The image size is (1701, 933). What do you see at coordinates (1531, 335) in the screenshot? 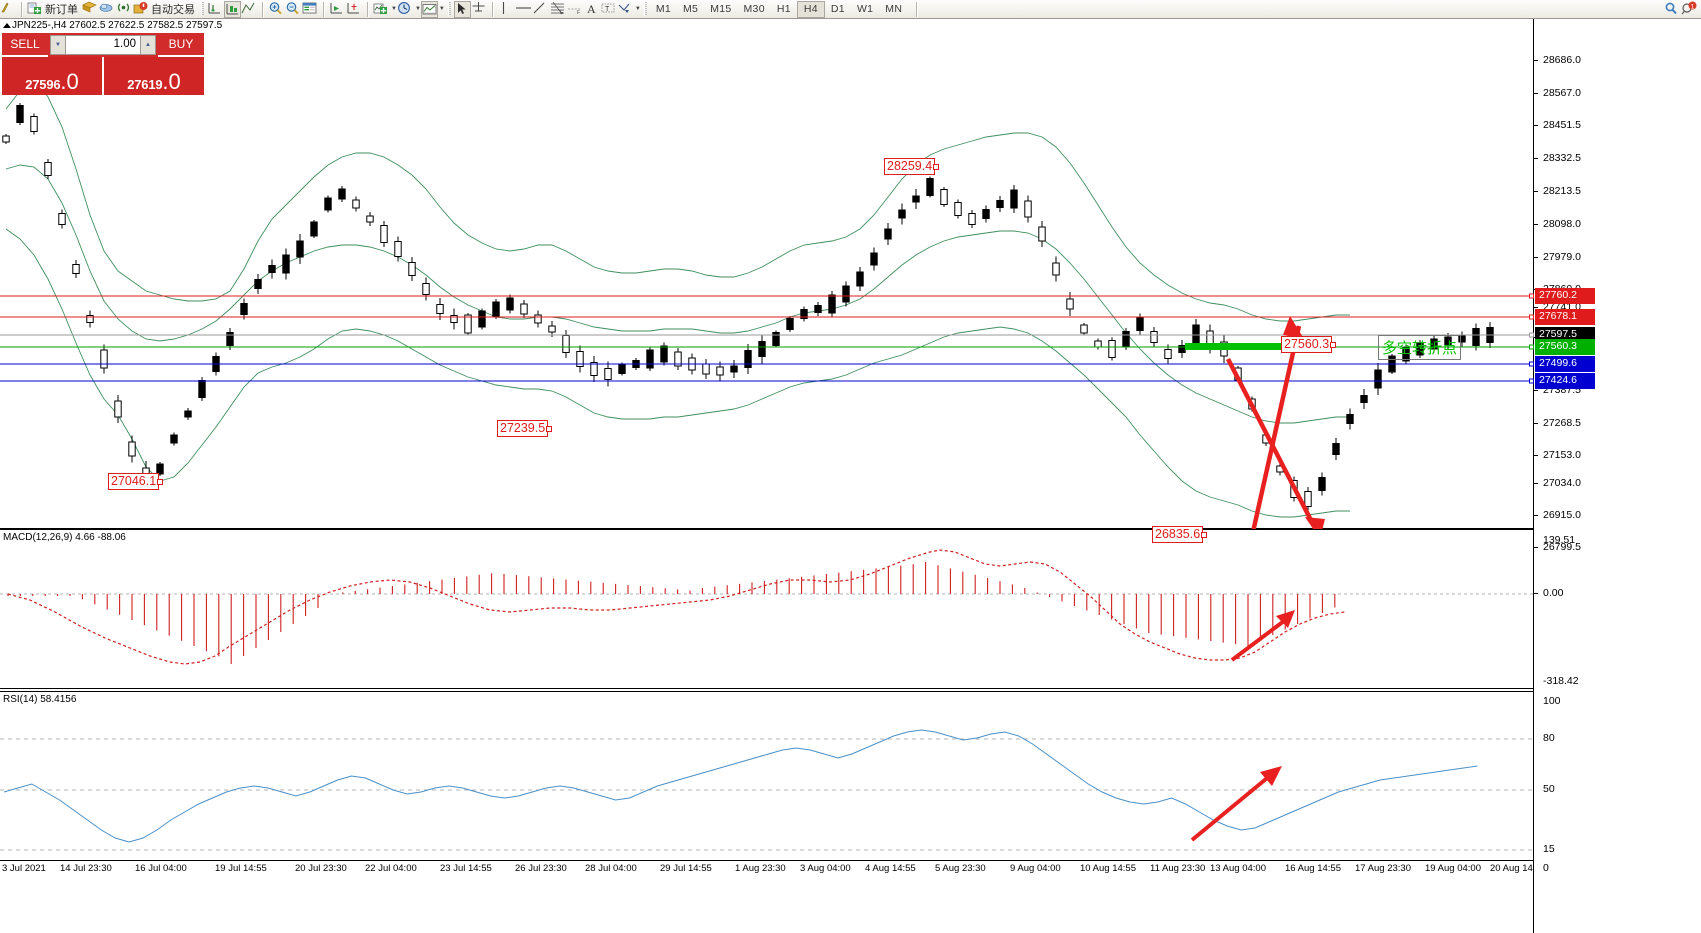
I see `line-handle-last-price` at bounding box center [1531, 335].